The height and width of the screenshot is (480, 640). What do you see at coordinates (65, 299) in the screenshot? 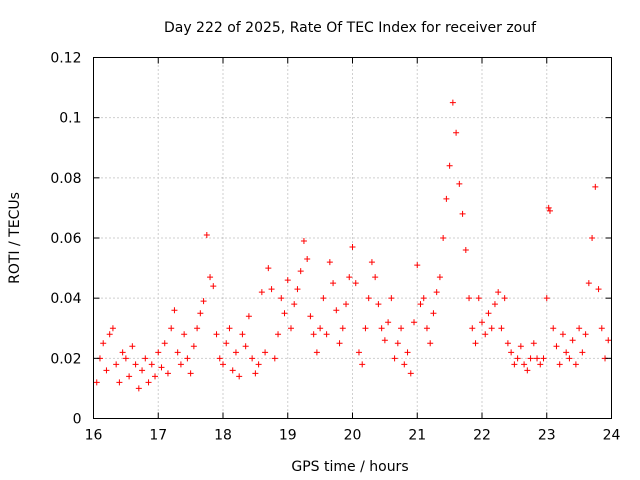
I see `y-tick-label: 0.04` at bounding box center [65, 299].